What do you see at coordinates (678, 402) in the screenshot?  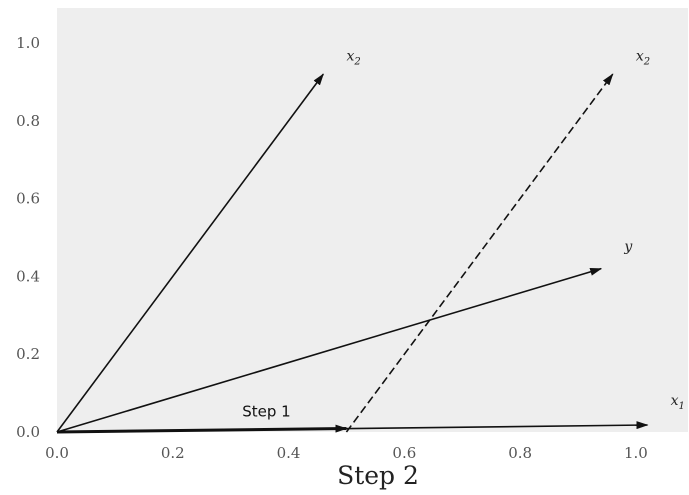 I see `vector-label-x1: x1` at bounding box center [678, 402].